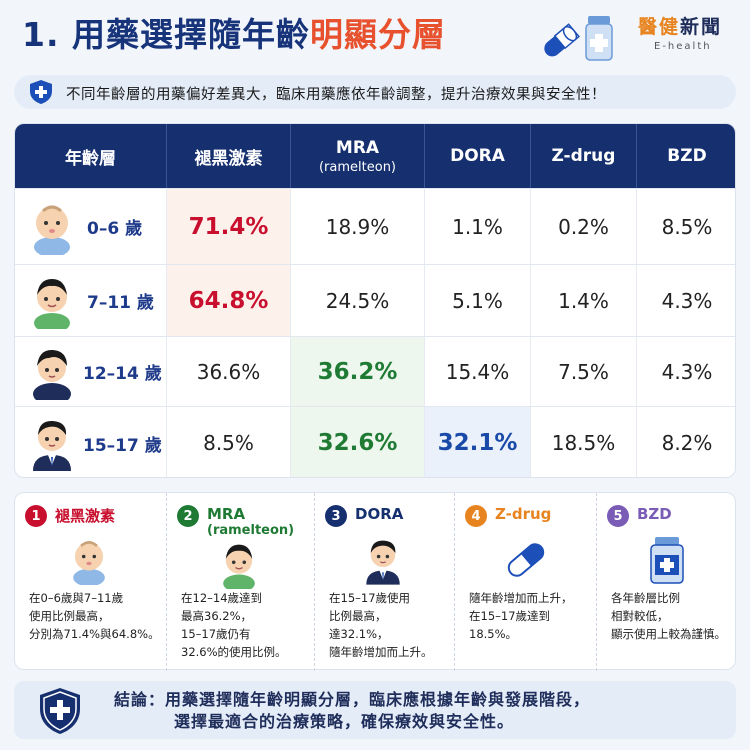 The height and width of the screenshot is (750, 750). I want to click on brand-cn-a: 醫健, so click(659, 27).